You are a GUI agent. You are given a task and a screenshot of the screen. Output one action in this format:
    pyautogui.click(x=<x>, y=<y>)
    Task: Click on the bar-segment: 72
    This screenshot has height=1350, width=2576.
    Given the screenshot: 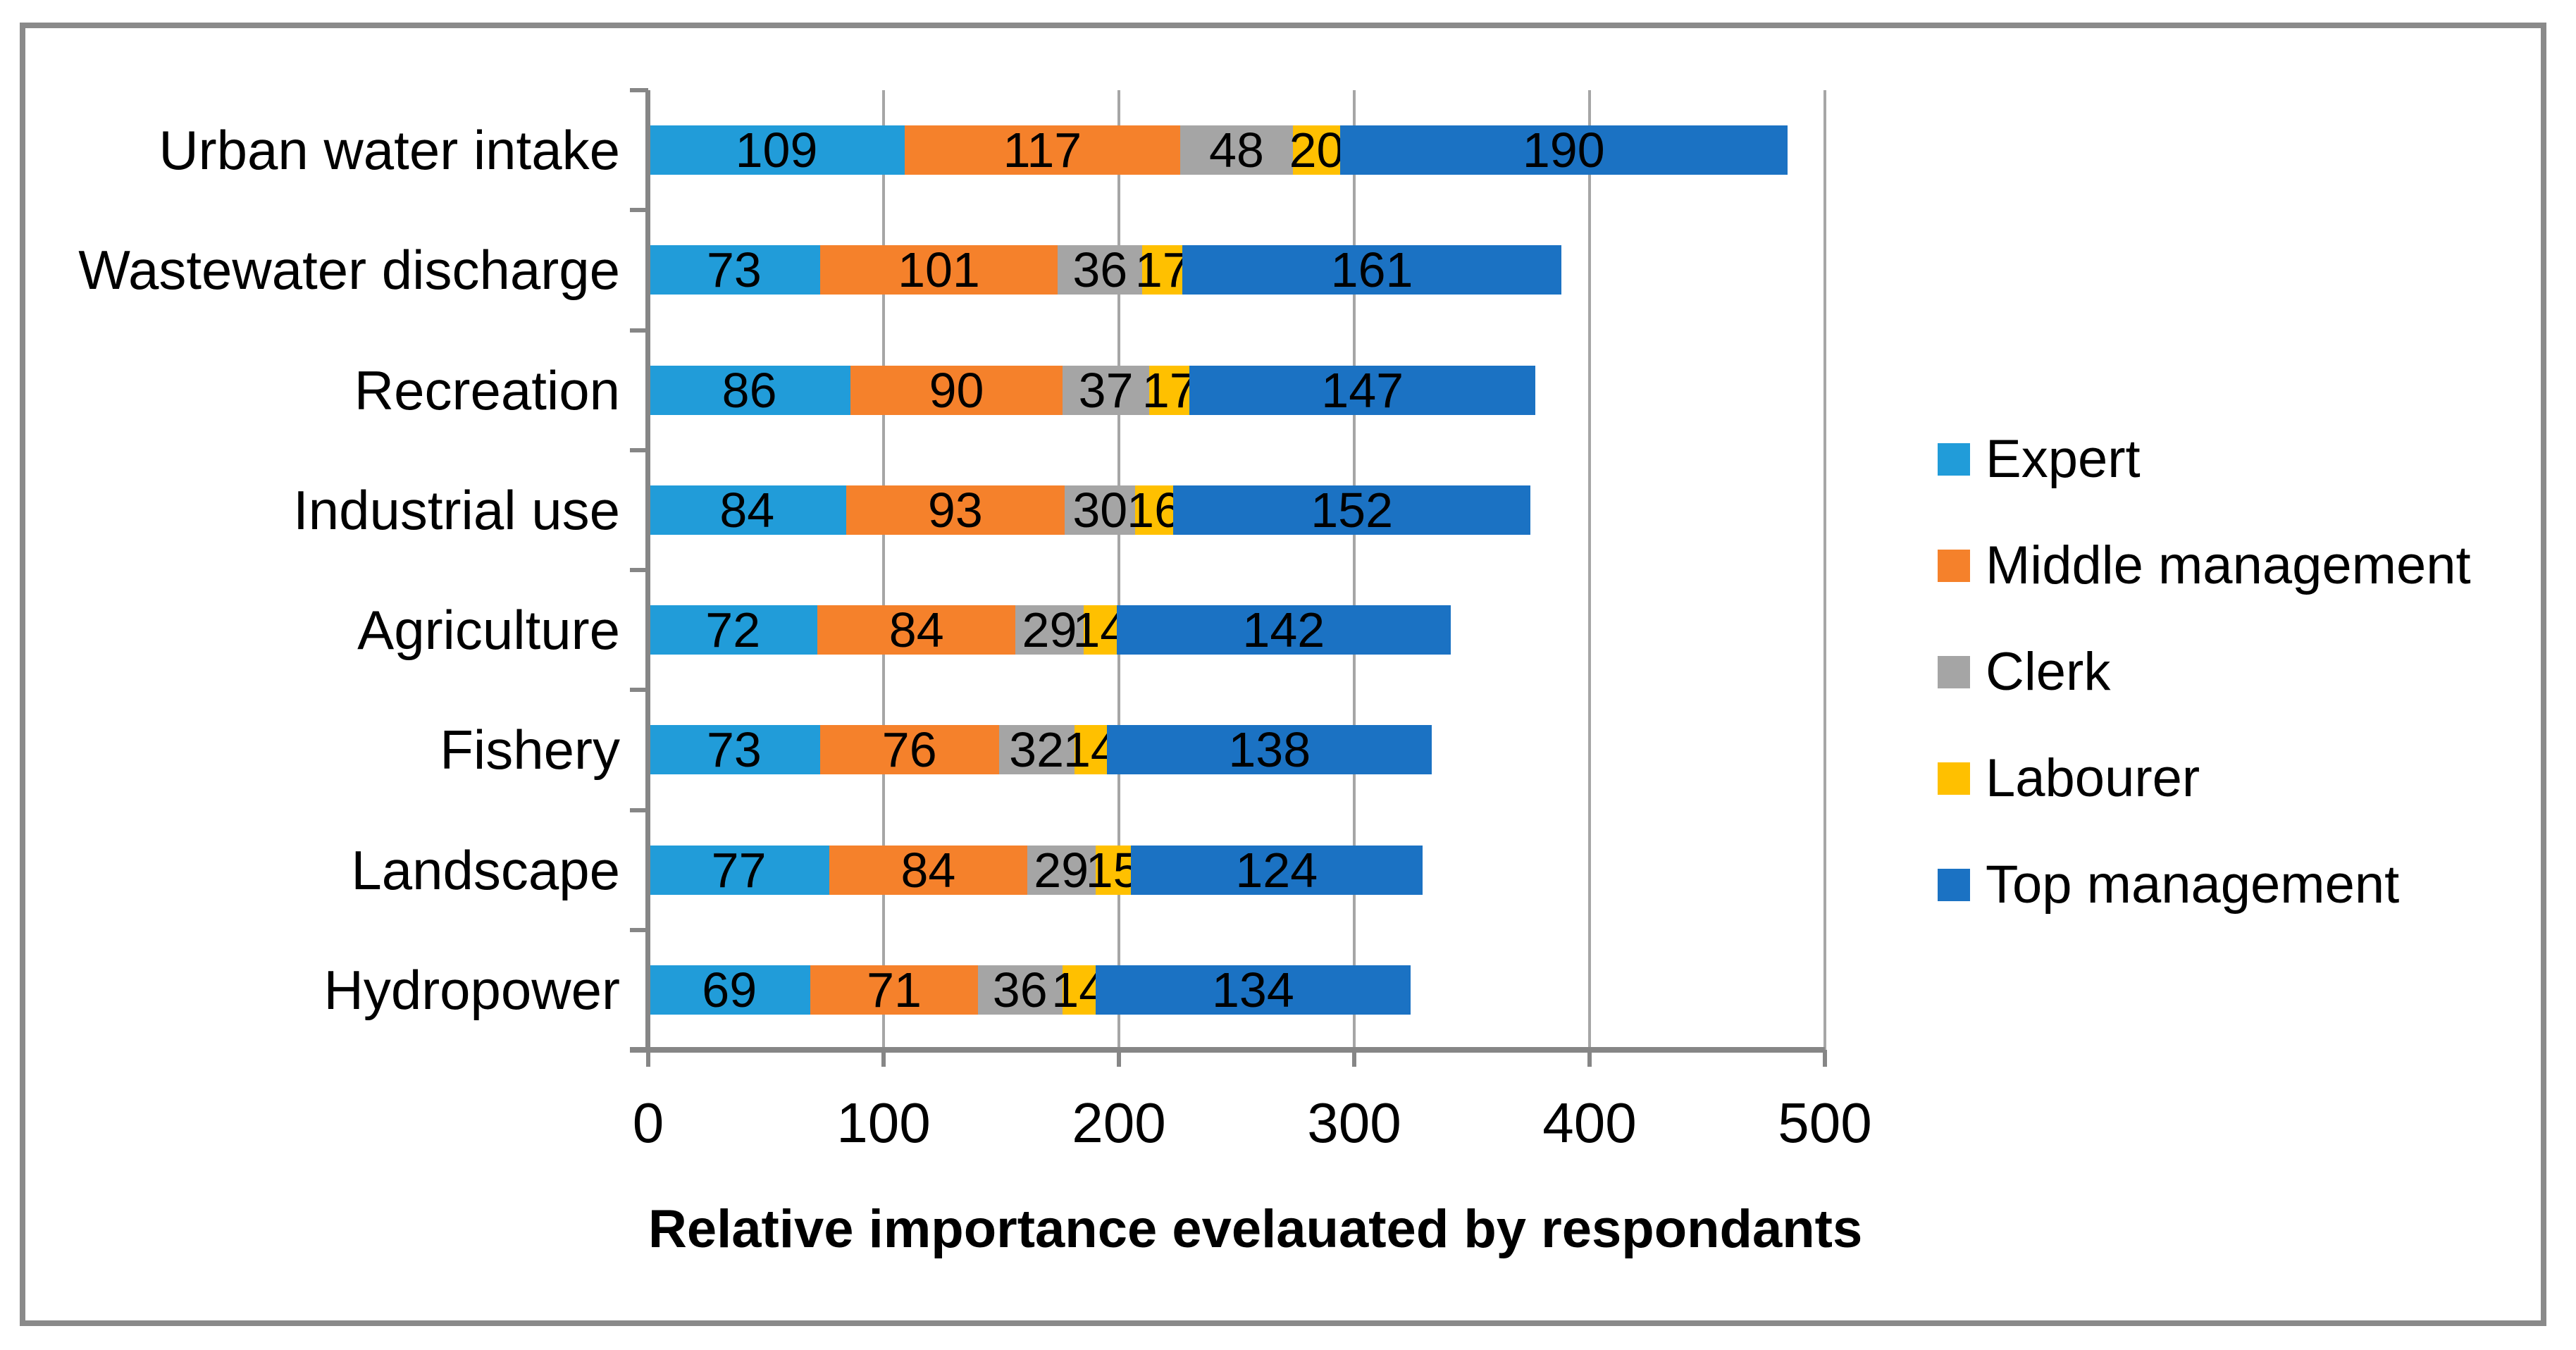 What is the action you would take?
    pyautogui.click(x=733, y=630)
    